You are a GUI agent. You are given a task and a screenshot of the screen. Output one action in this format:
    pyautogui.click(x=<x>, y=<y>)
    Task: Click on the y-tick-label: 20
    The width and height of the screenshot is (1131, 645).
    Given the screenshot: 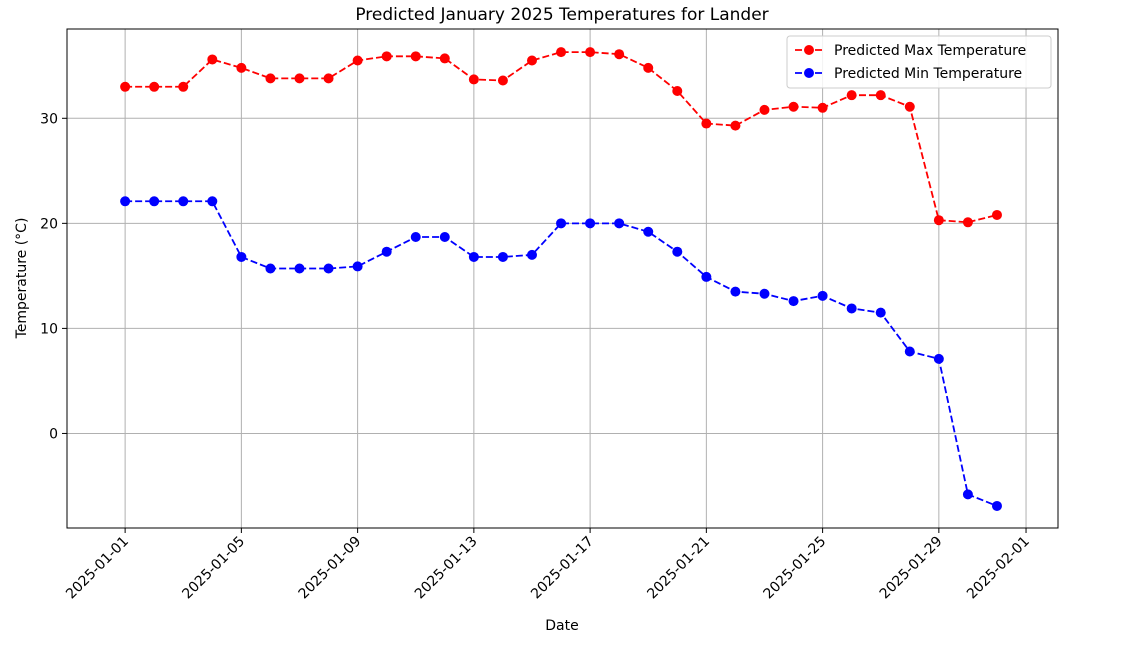 What is the action you would take?
    pyautogui.click(x=49, y=224)
    